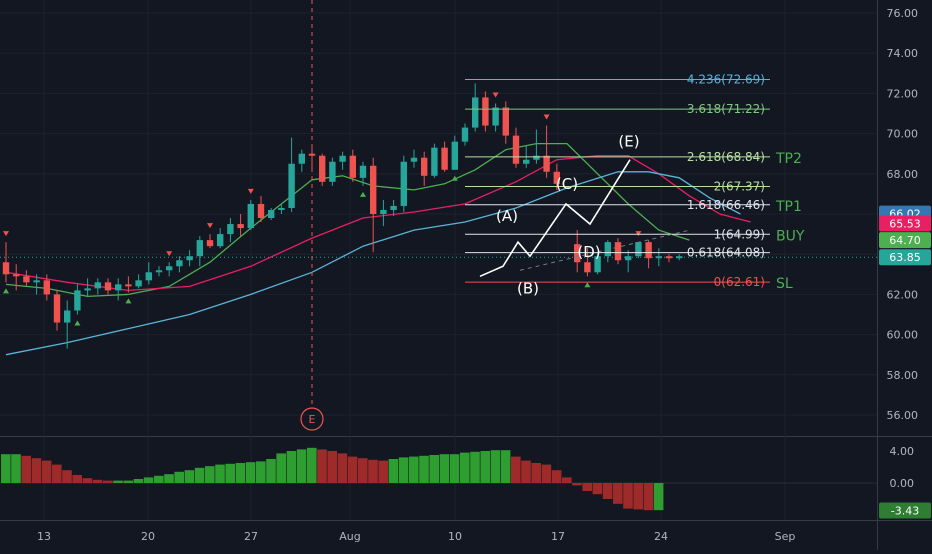  What do you see at coordinates (903, 294) in the screenshot?
I see `price-axis-tick: 62.00` at bounding box center [903, 294].